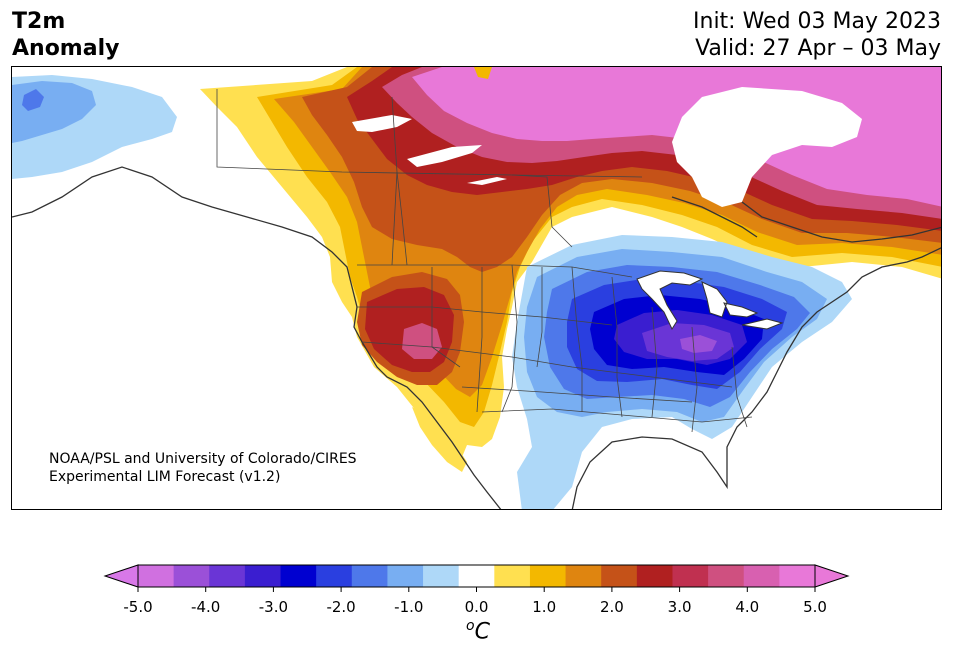 The height and width of the screenshot is (656, 953). What do you see at coordinates (767, 147) in the screenshot?
I see `hudson-bay` at bounding box center [767, 147].